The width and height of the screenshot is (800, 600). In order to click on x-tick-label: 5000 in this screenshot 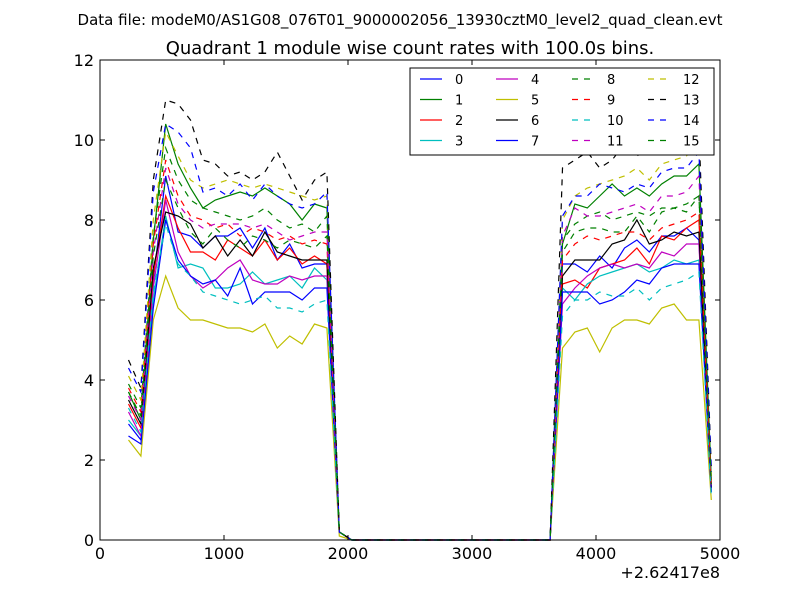, I will do `click(720, 553)`.